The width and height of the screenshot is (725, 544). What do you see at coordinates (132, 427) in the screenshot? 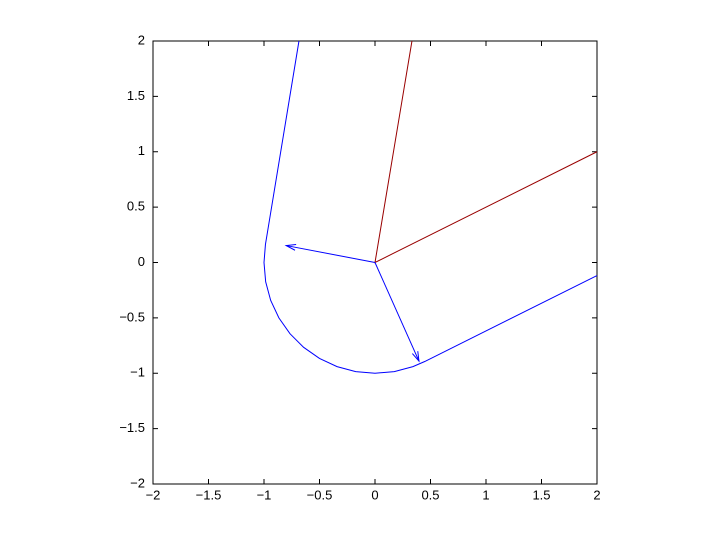
I see `y-tick-label: −1.5` at bounding box center [132, 427].